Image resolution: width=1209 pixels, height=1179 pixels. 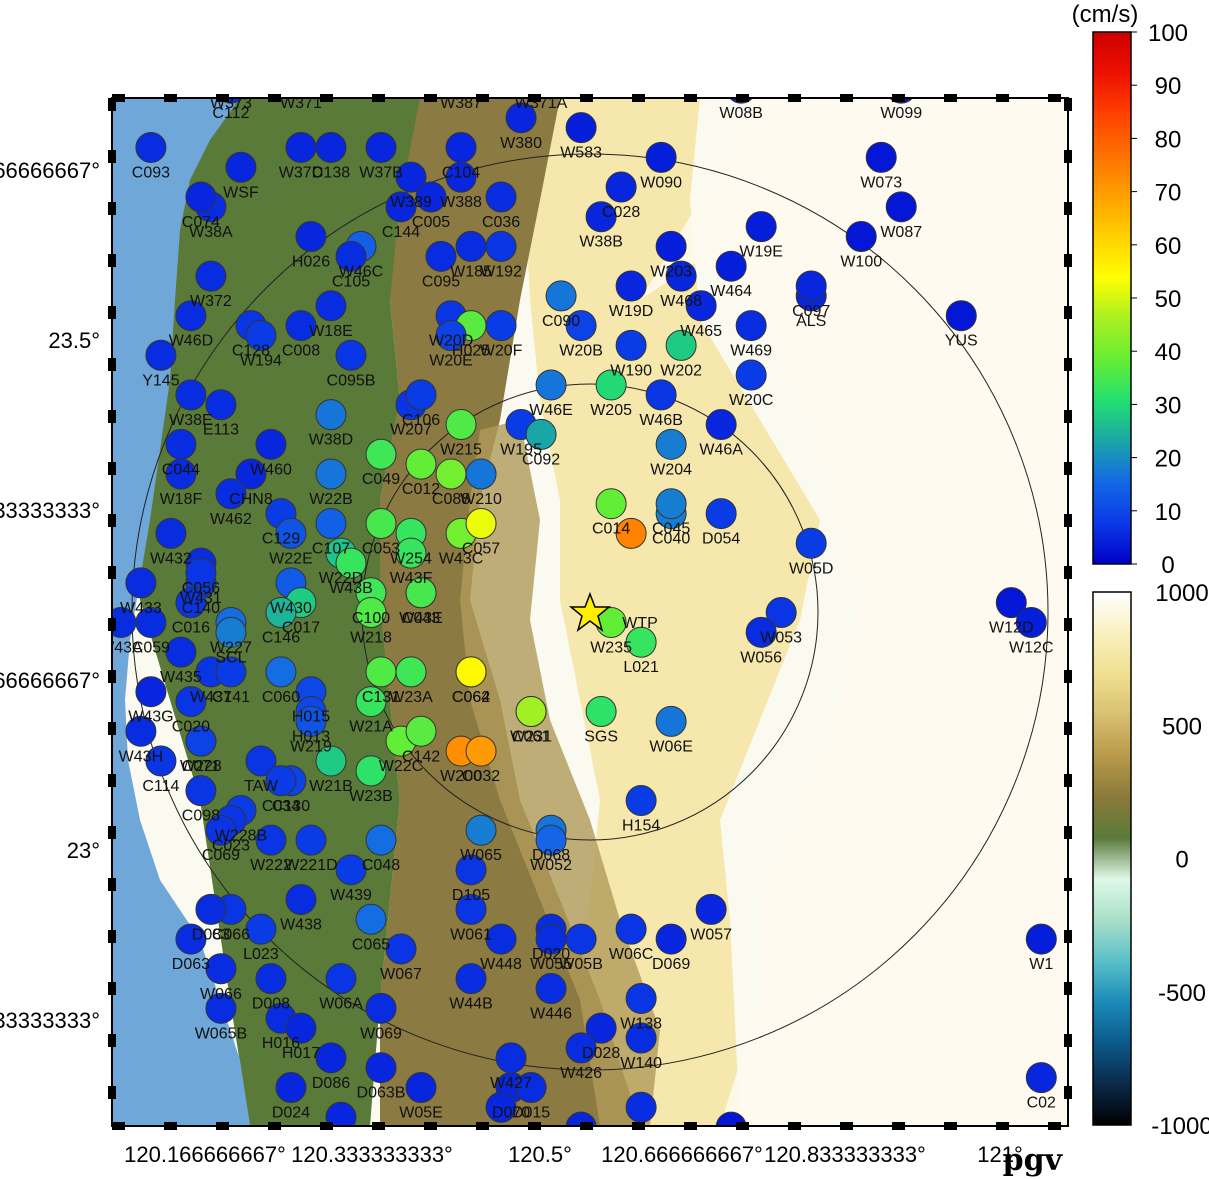 I want to click on station-label: H016, so click(x=281, y=1043).